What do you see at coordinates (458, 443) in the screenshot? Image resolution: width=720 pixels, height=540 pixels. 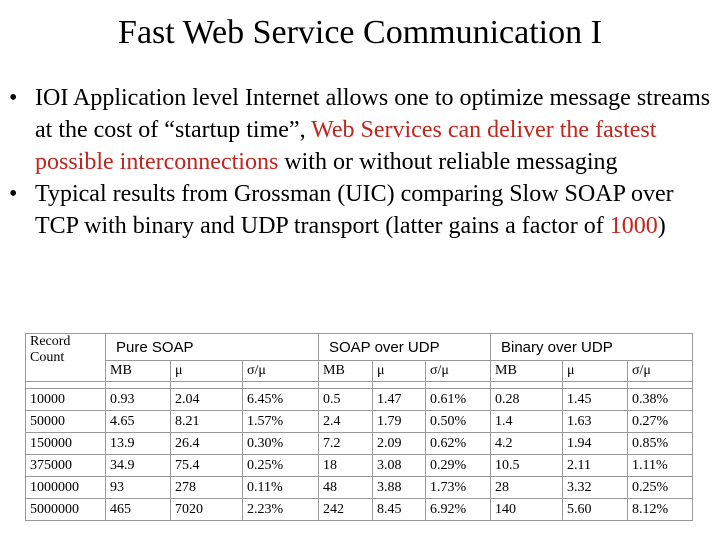 I see `data-cell: 0.62%` at bounding box center [458, 443].